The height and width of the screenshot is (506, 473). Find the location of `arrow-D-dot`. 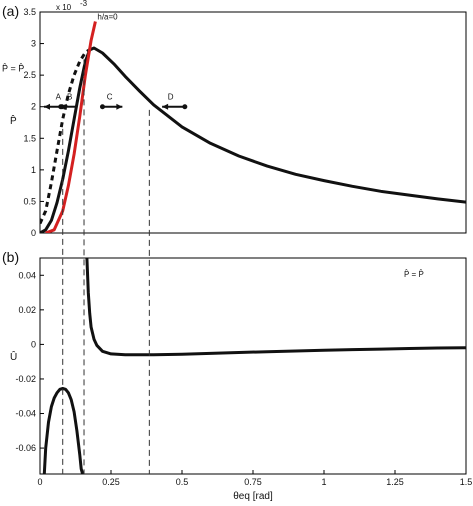

arrow-D-dot is located at coordinates (185, 107).